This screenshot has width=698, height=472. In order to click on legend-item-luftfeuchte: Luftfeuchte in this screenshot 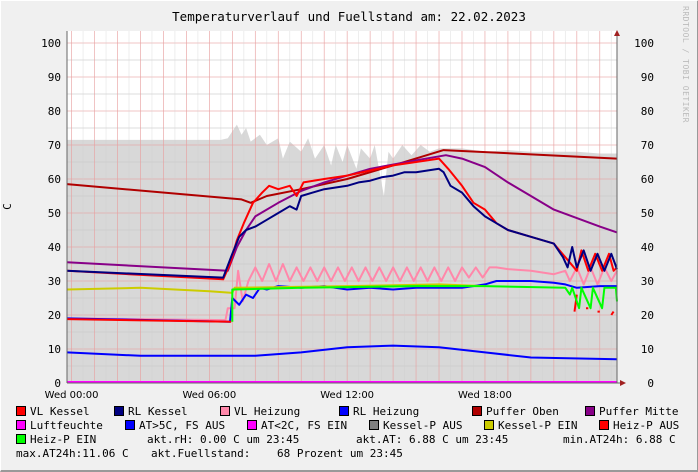, I will do `click(59, 426)`.